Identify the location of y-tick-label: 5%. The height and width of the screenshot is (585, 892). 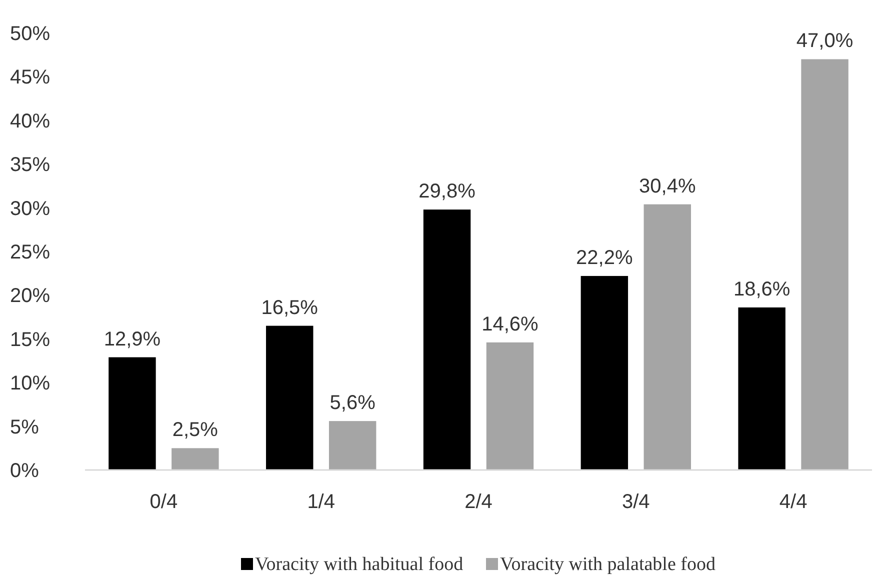
(25, 427).